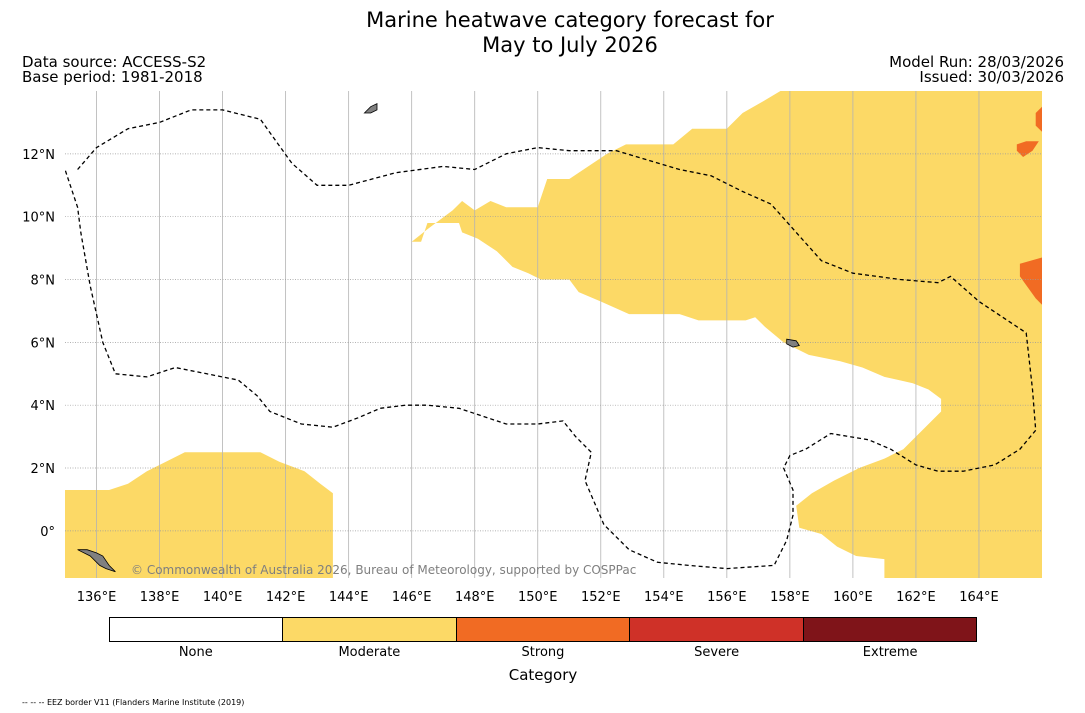 This screenshot has height=713, width=1085. What do you see at coordinates (664, 597) in the screenshot?
I see `x-tick-label: 154°E` at bounding box center [664, 597].